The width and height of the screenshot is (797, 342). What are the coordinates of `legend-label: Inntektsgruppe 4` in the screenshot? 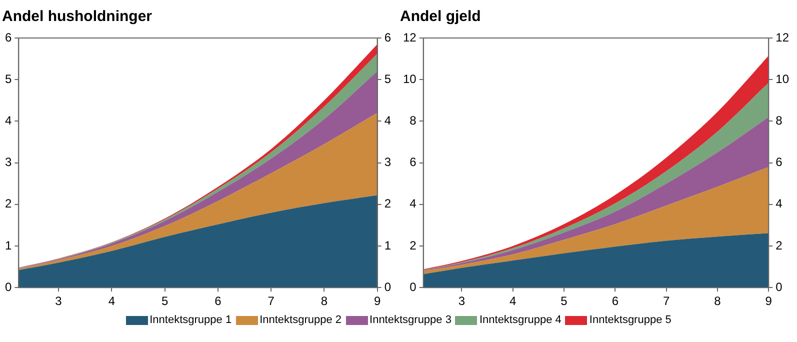 It's located at (520, 320).